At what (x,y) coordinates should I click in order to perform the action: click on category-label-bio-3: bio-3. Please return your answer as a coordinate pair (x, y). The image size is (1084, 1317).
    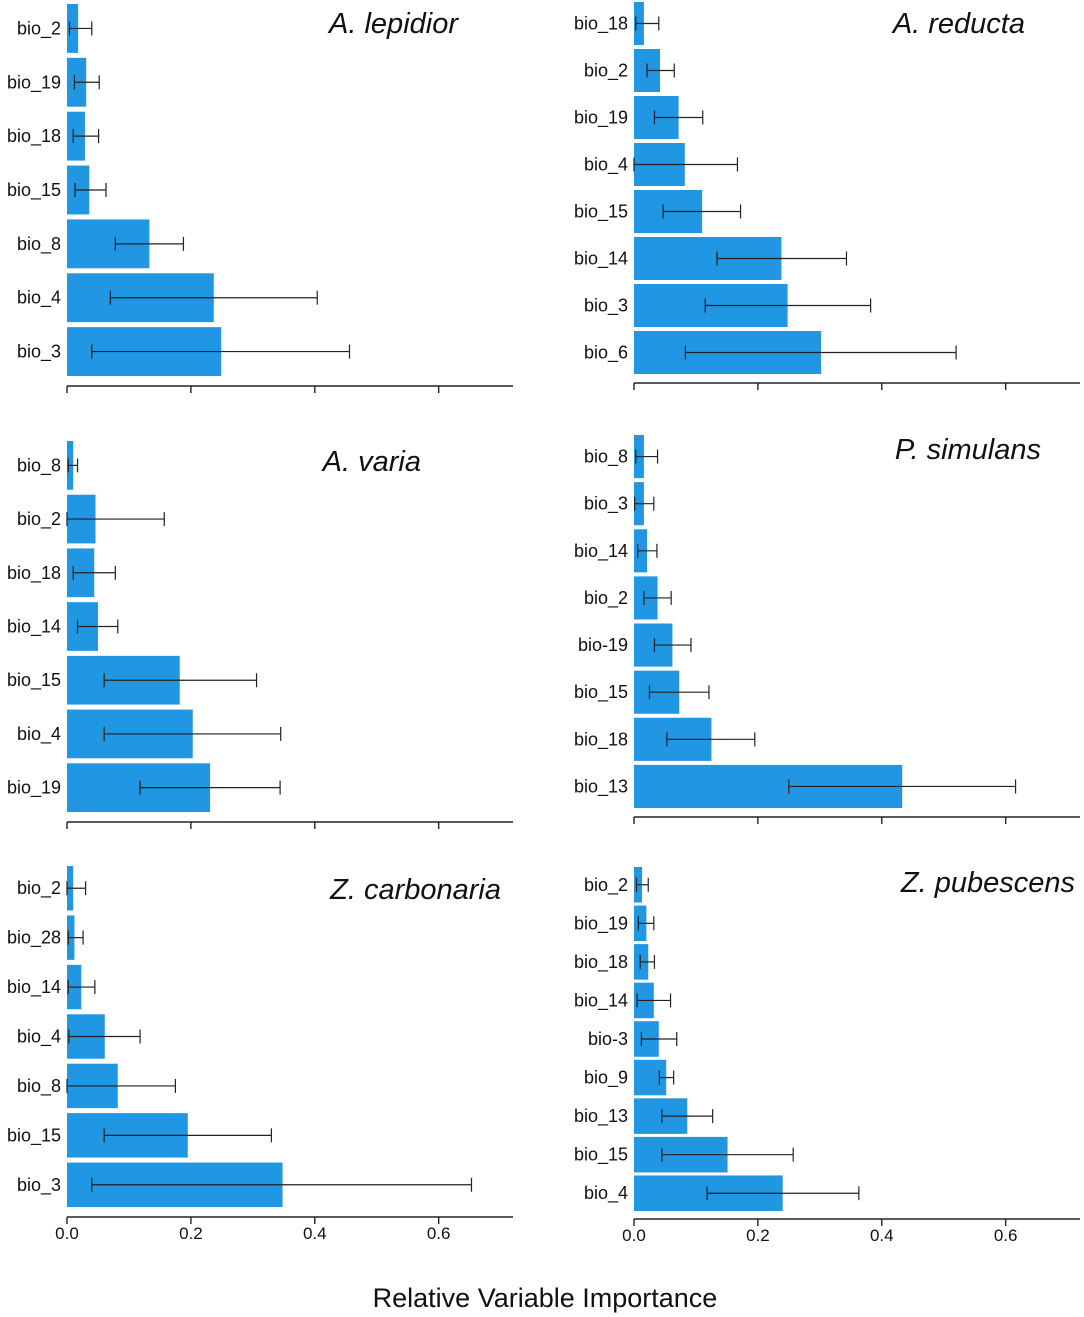
    Looking at the image, I should click on (608, 1039).